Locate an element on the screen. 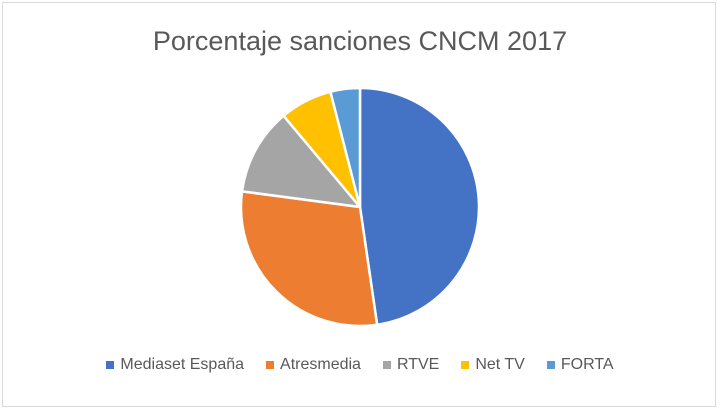 This screenshot has width=720, height=411. pie-slice-atresmedia is located at coordinates (309, 259).